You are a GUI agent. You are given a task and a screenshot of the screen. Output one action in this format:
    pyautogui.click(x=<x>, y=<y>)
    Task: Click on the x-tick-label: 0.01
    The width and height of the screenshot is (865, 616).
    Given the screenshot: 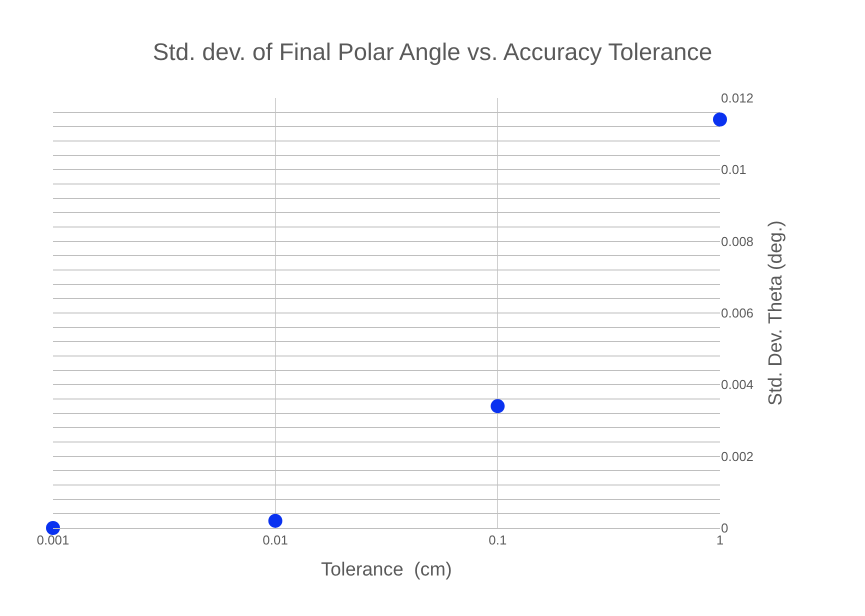 What is the action you would take?
    pyautogui.click(x=275, y=540)
    